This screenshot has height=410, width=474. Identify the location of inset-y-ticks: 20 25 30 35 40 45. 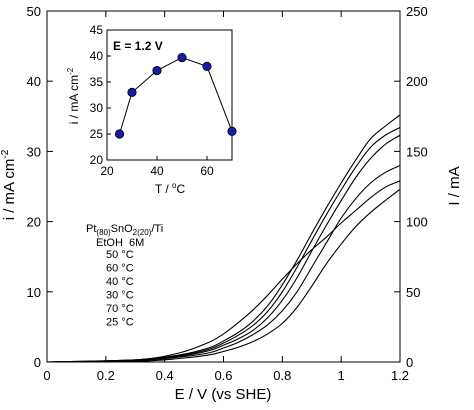
(100, 95).